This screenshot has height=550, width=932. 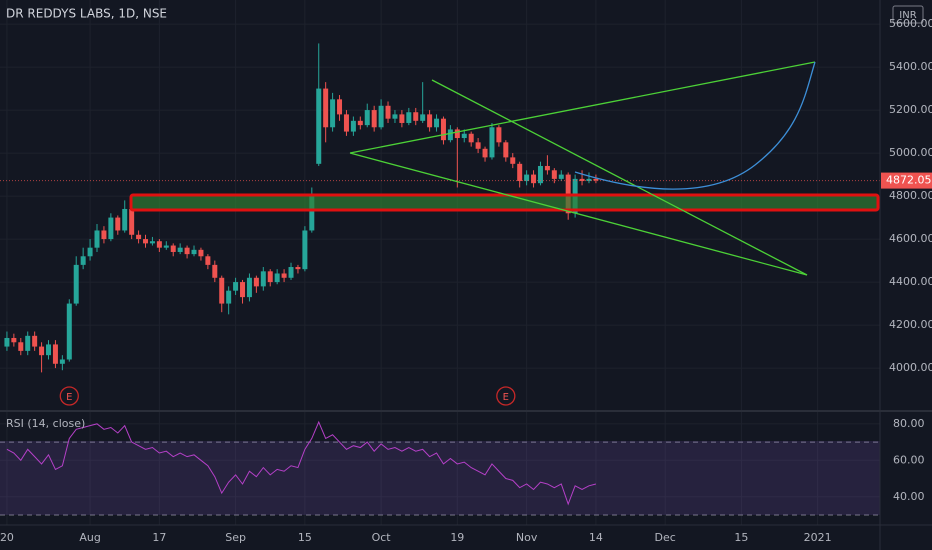 I want to click on y-tick-label: 5000.00, so click(x=910, y=152).